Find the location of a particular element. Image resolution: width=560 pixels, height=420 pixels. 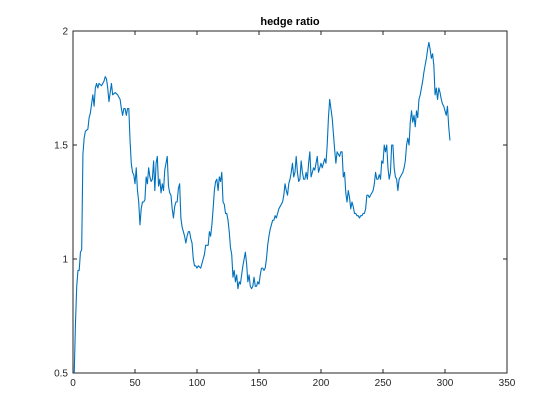

y-tick-label: 0.5 is located at coordinates (61, 374).